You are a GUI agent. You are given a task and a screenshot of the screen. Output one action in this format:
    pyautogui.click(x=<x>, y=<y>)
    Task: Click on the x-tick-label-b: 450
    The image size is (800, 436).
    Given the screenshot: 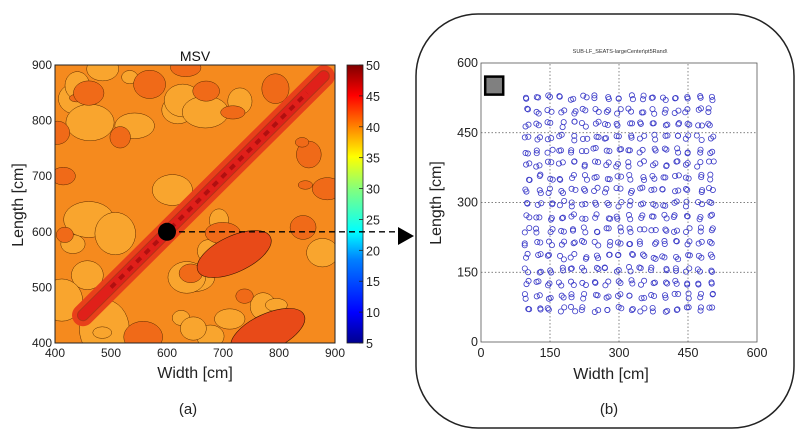 What is the action you would take?
    pyautogui.click(x=688, y=353)
    